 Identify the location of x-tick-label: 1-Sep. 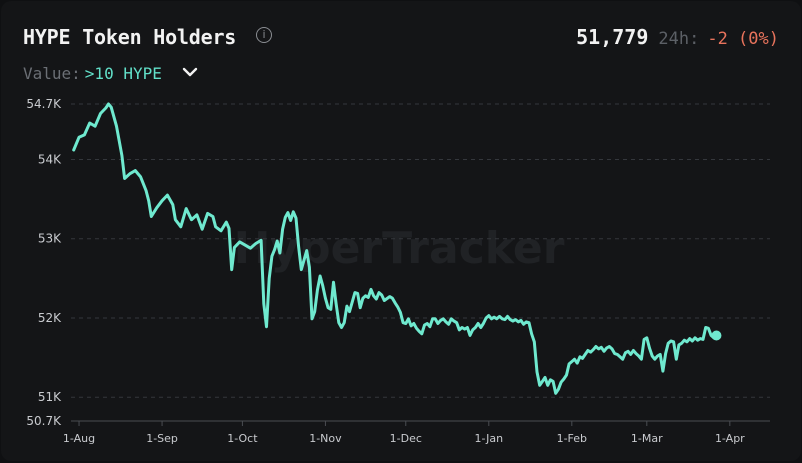
(162, 438).